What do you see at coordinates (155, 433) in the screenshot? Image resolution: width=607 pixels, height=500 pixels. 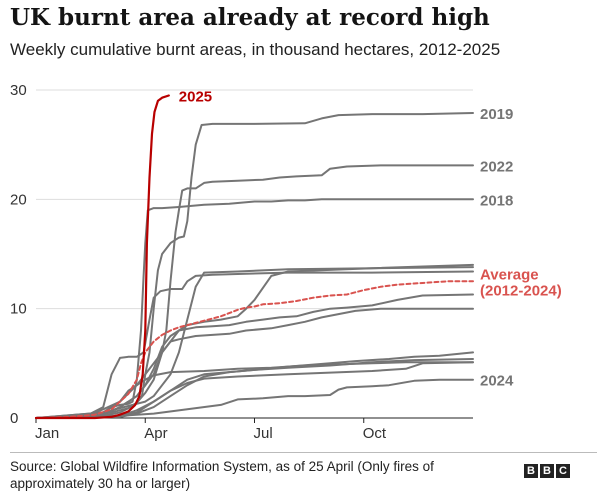 I see `x-tick-label: Apr` at bounding box center [155, 433].